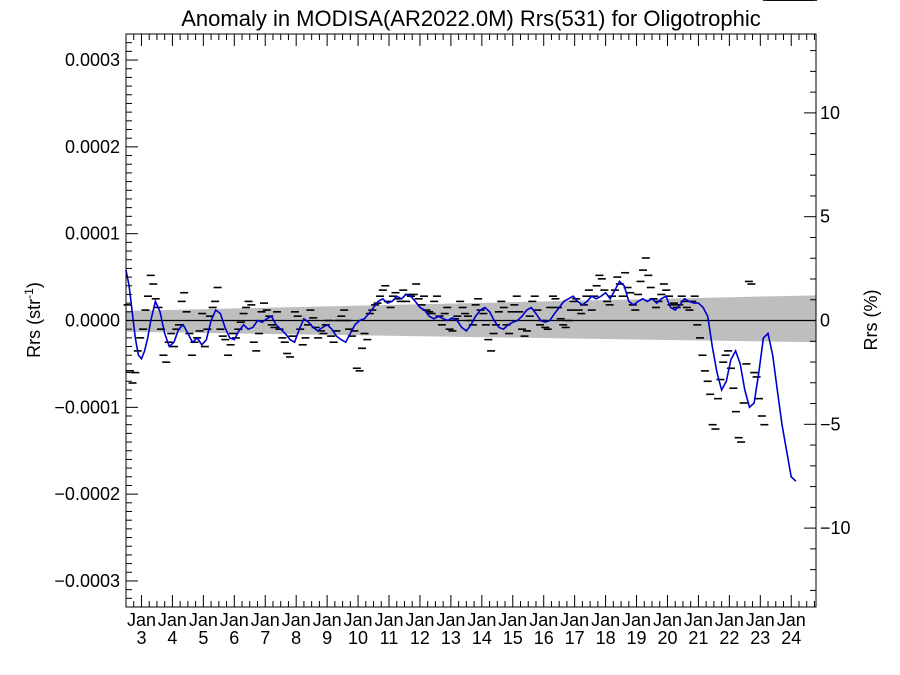 The width and height of the screenshot is (900, 675). Describe the element at coordinates (141, 638) in the screenshot. I see `x-tick-year-label: 3` at that location.